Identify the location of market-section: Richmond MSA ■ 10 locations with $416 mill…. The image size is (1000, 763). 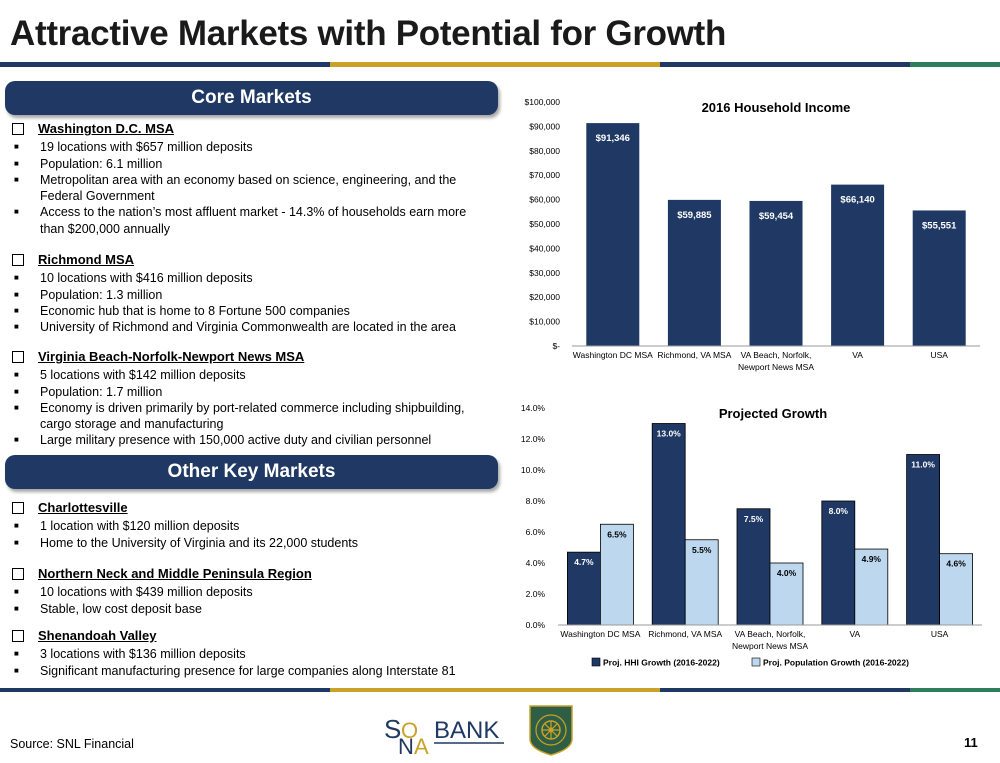
(252, 293).